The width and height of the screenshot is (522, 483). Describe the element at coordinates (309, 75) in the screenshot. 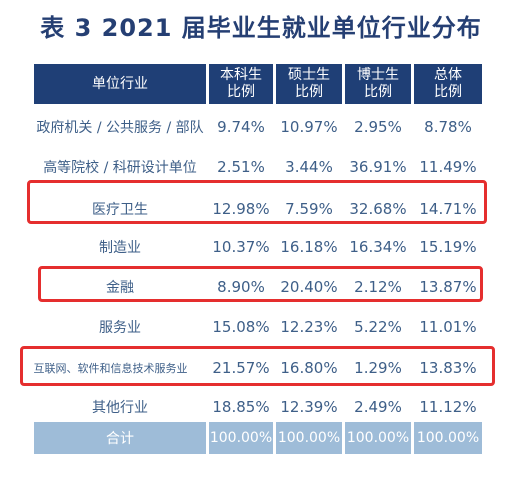

I see `header-master-line1: 硕士生` at that location.